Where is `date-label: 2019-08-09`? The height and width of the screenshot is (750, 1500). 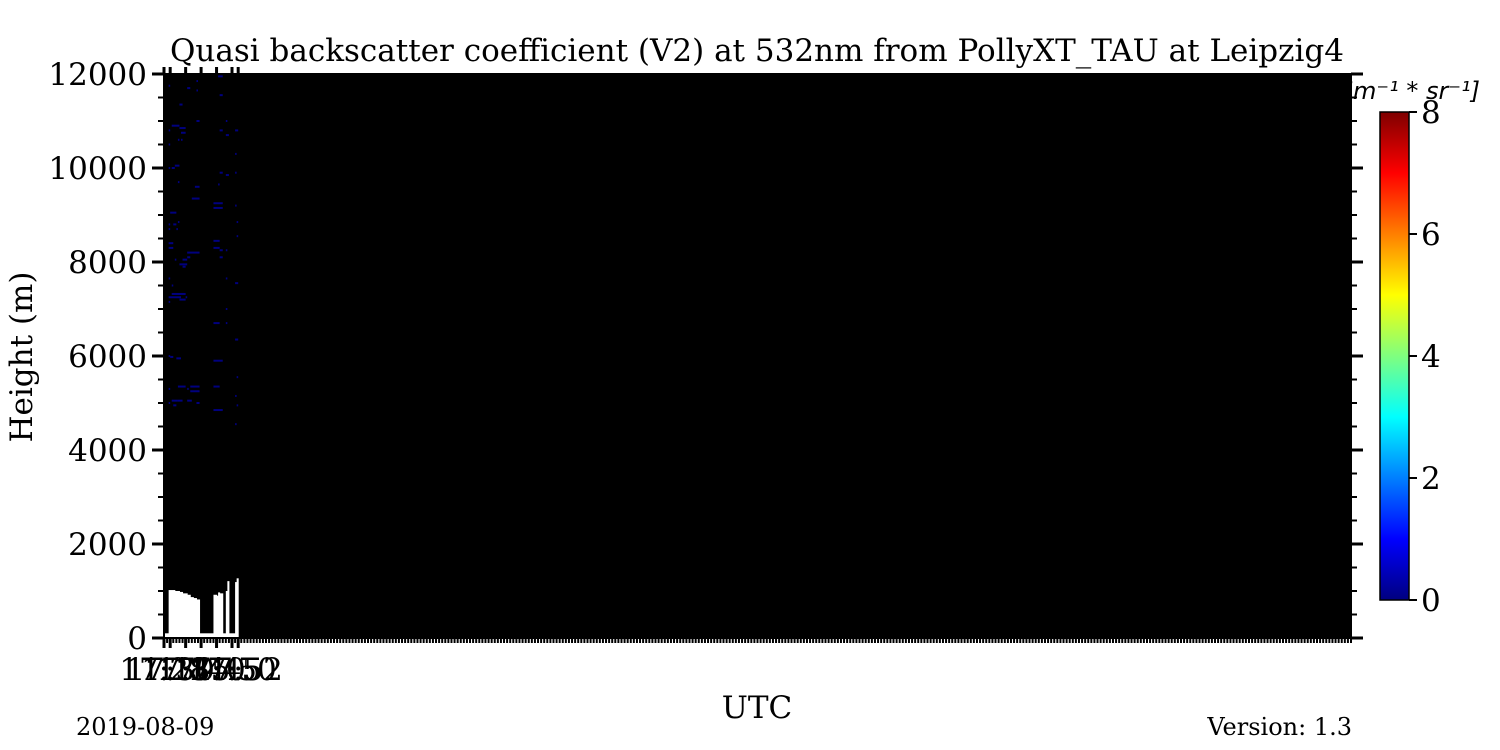
date-label: 2019-08-09 is located at coordinates (145, 727).